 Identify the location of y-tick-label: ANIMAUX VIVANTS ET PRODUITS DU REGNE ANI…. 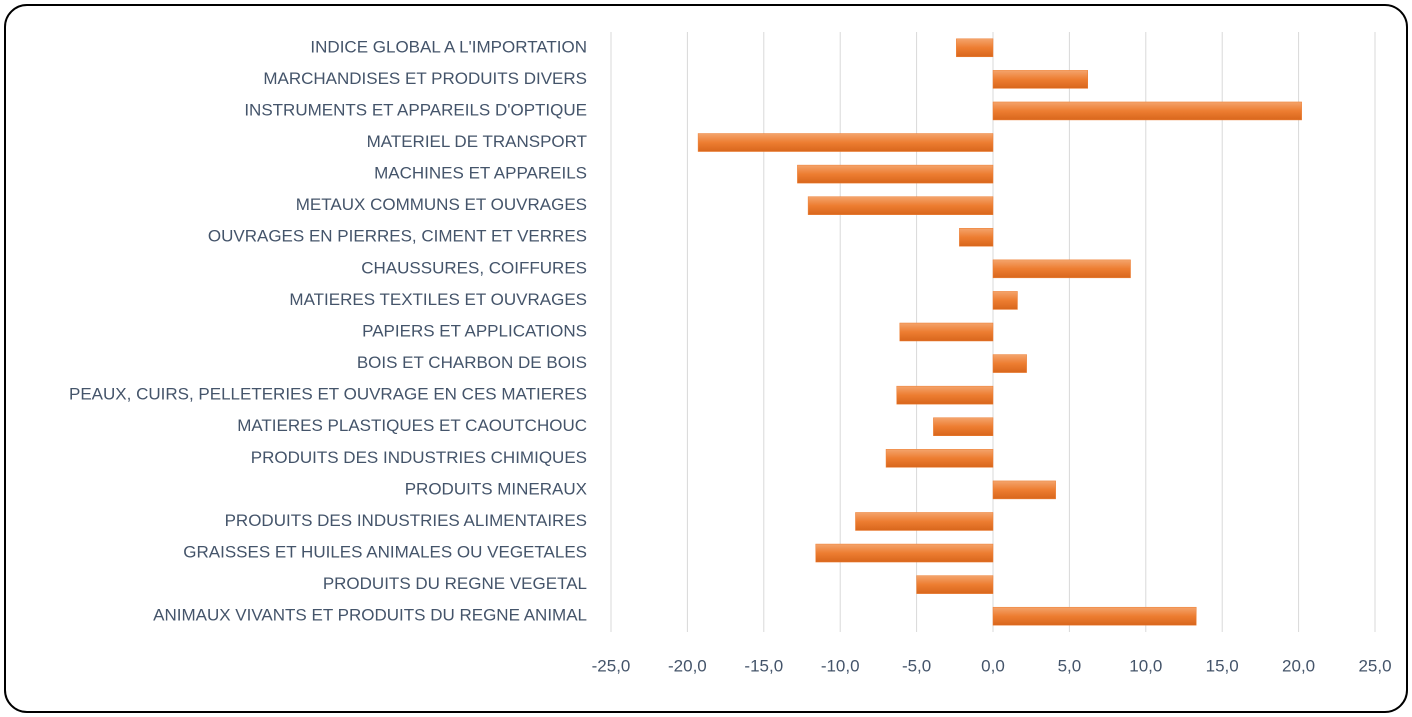
(370, 615).